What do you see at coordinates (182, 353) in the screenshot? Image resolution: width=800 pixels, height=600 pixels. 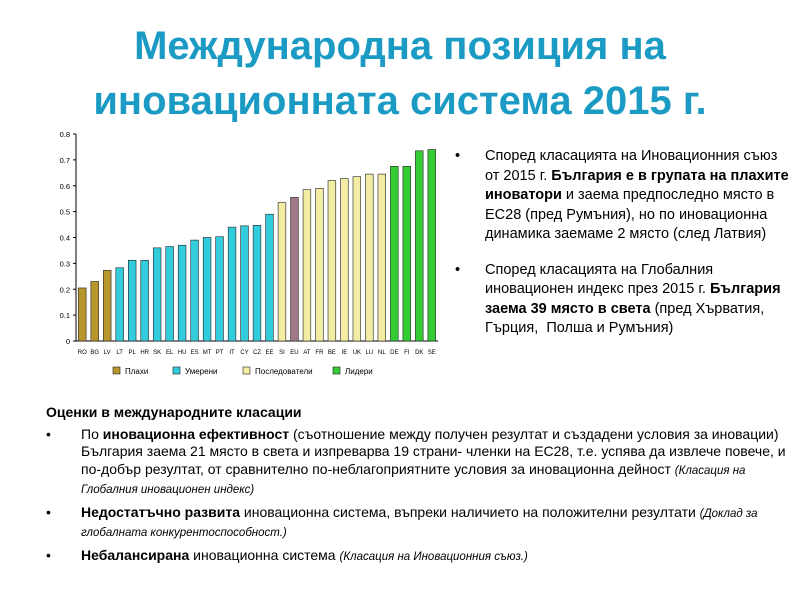 I see `x-tick-label: HU` at bounding box center [182, 353].